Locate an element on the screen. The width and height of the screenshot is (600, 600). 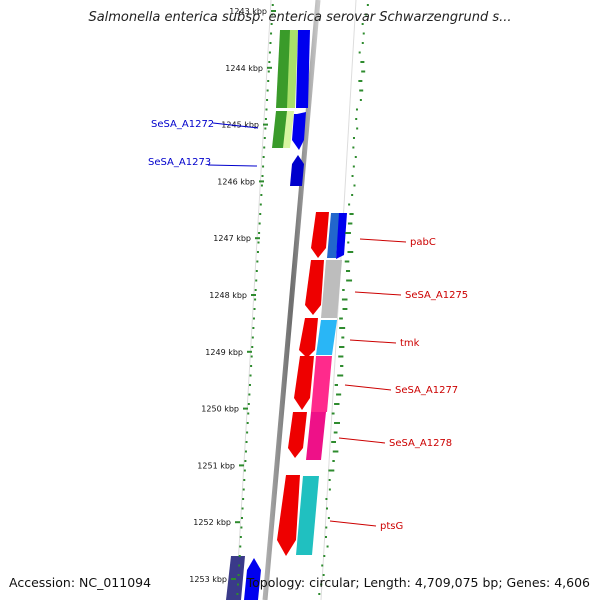
gene-label-SeSA_A1272: SeSA_A1272 is located at coordinates (182, 124).